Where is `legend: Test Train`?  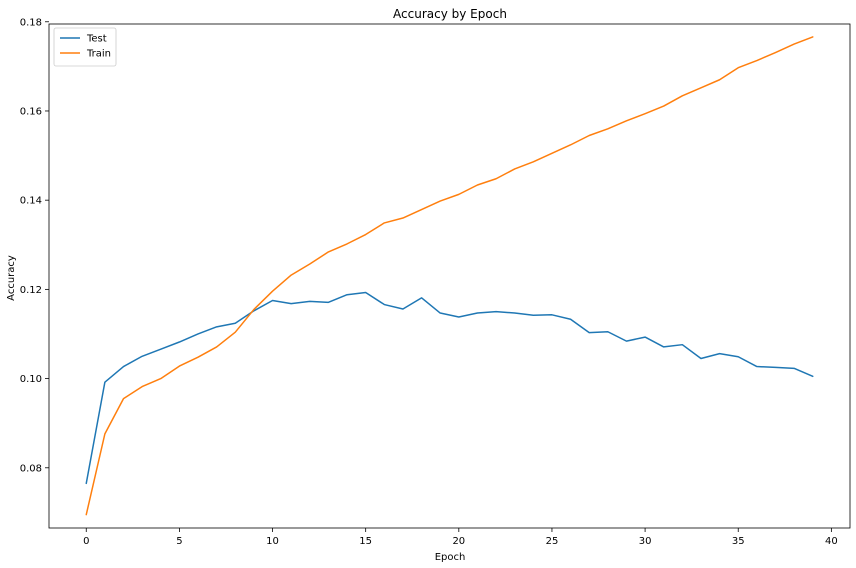 legend: Test Train is located at coordinates (85, 47).